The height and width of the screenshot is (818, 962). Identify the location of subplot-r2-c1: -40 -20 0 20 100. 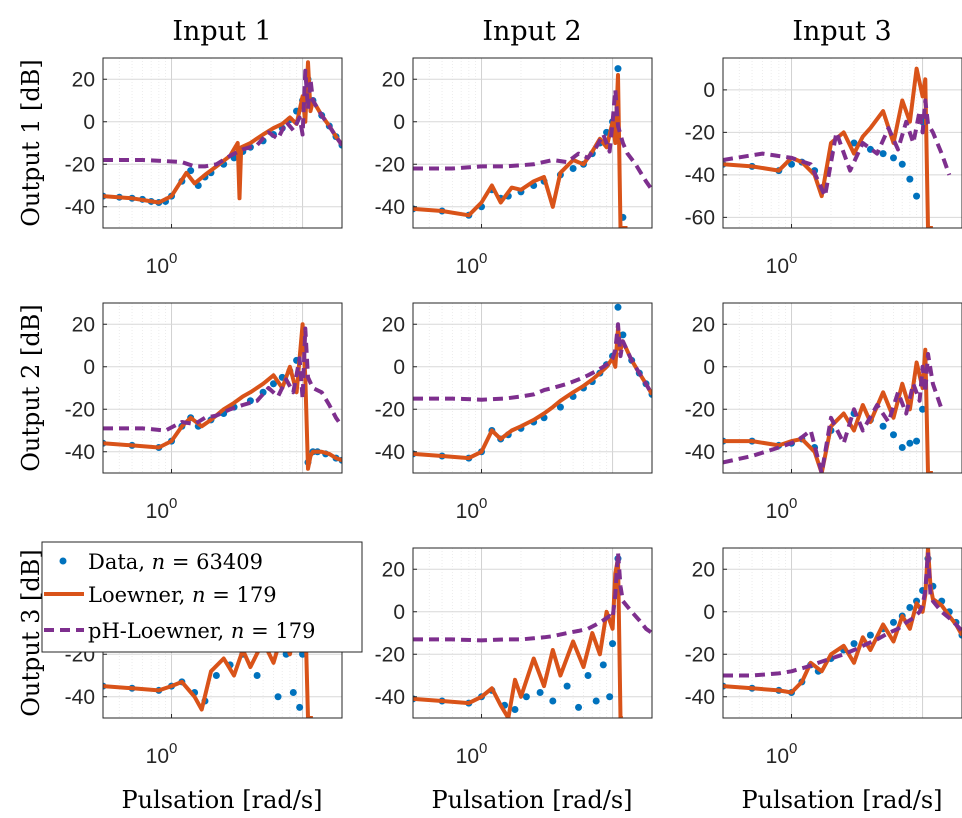
(204, 412).